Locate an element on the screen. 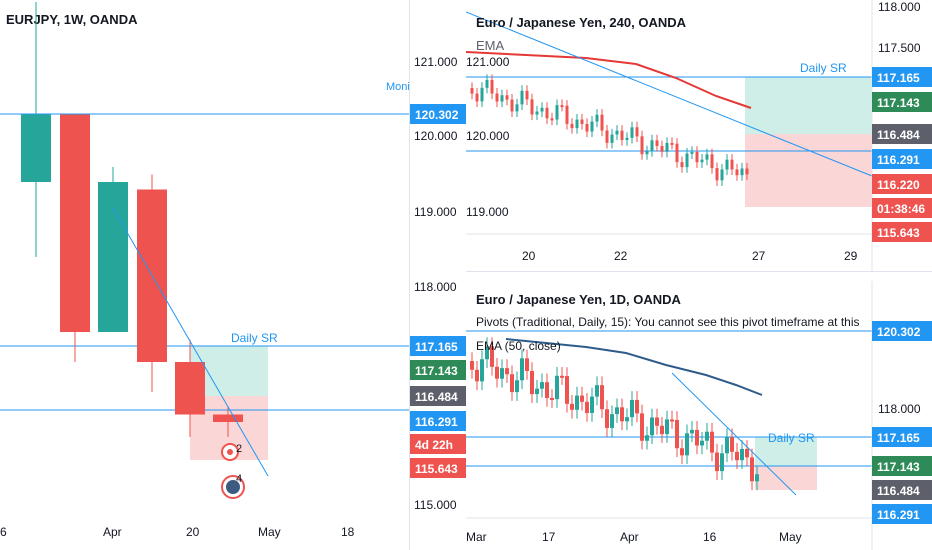 The image size is (932, 550). svg-text: Apr is located at coordinates (629, 537).